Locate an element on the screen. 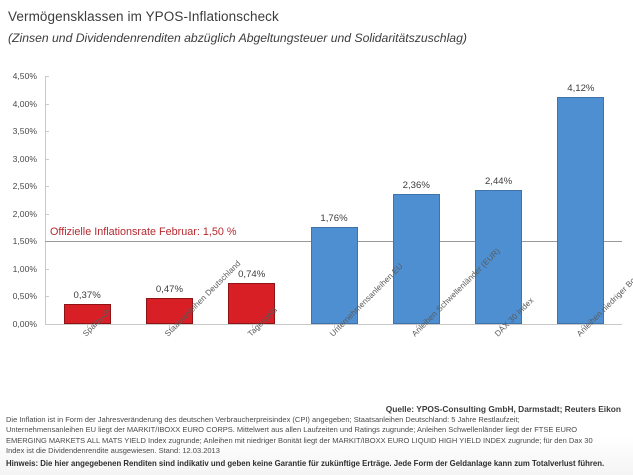 The height and width of the screenshot is (475, 633). bar-slot: 2,36% is located at coordinates (416, 200).